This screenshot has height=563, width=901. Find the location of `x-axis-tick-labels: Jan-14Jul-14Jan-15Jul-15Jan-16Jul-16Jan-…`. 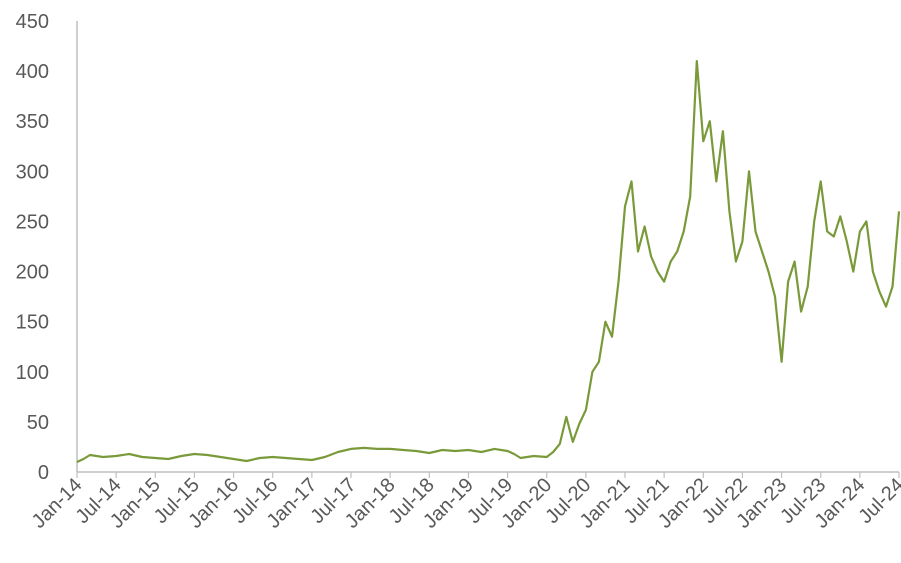

x-axis-tick-labels: Jan-14Jul-14Jan-15Jul-15Jan-16Jul-16Jan-… is located at coordinates (464, 503).